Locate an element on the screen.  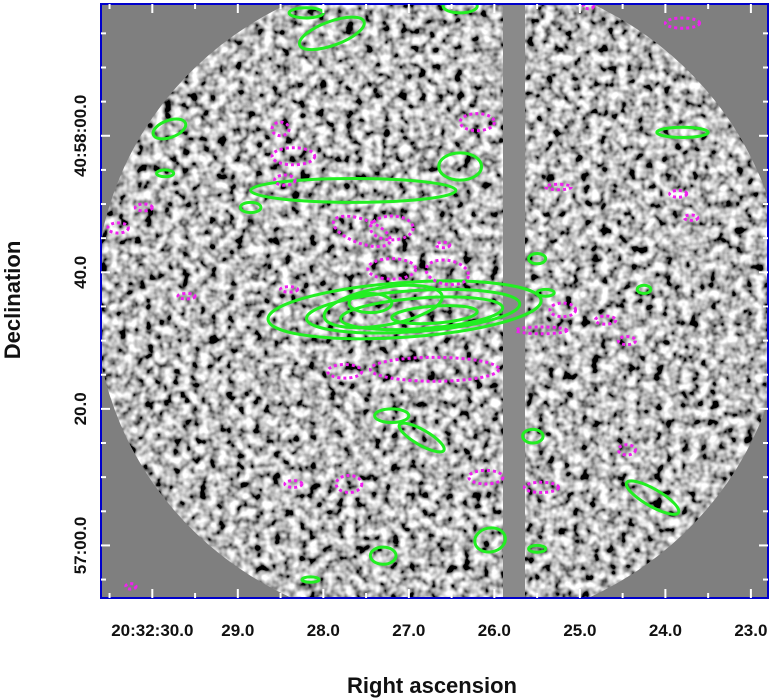
x-axis-title: Right ascension is located at coordinates (432, 685).